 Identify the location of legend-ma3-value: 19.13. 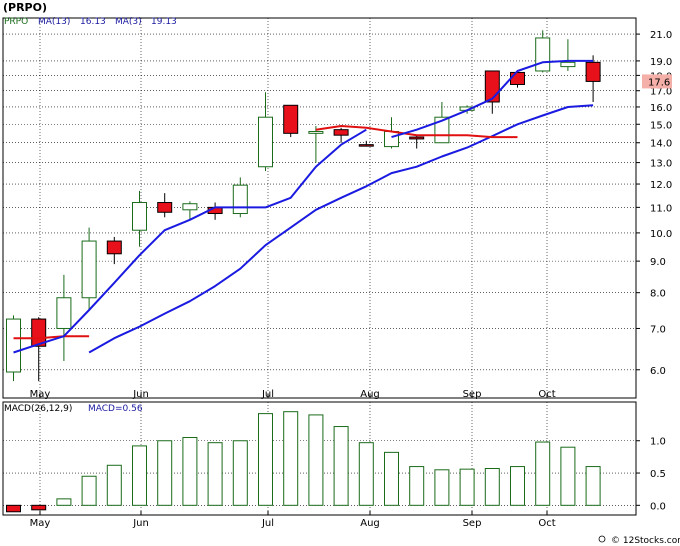
(164, 22).